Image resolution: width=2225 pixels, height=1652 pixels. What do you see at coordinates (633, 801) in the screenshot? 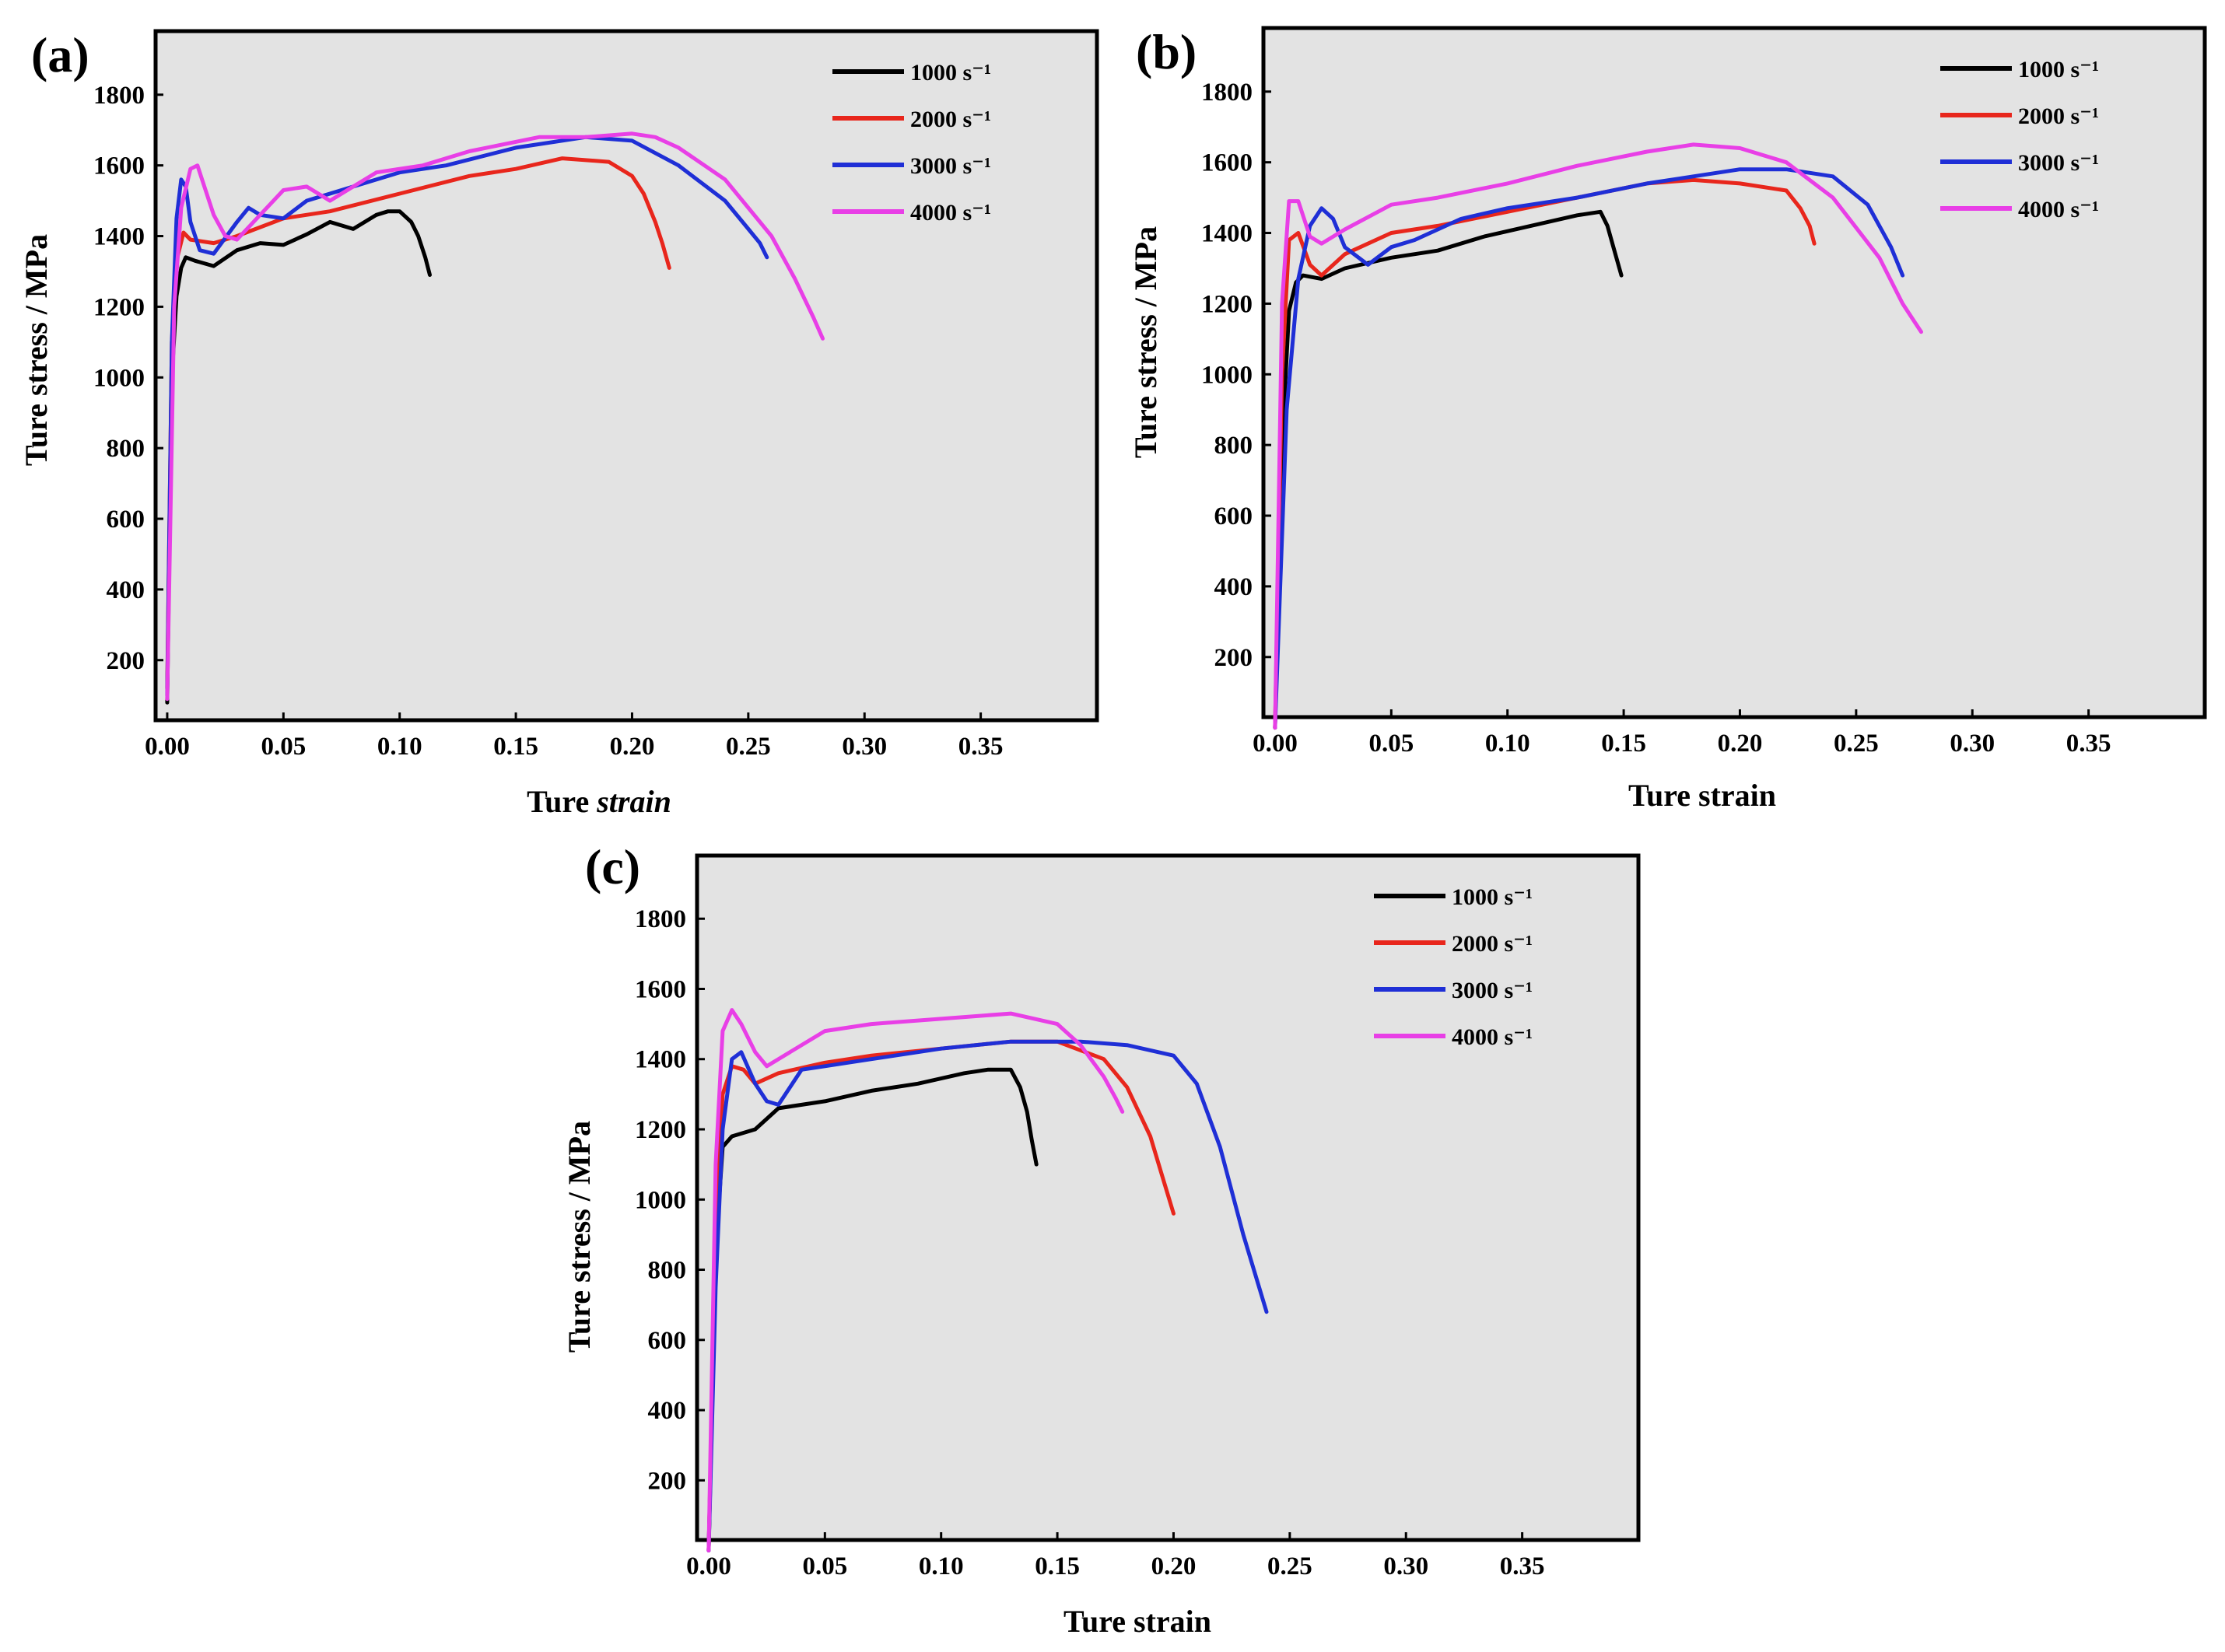
I see `x-axis-title-italic: strain` at bounding box center [633, 801].